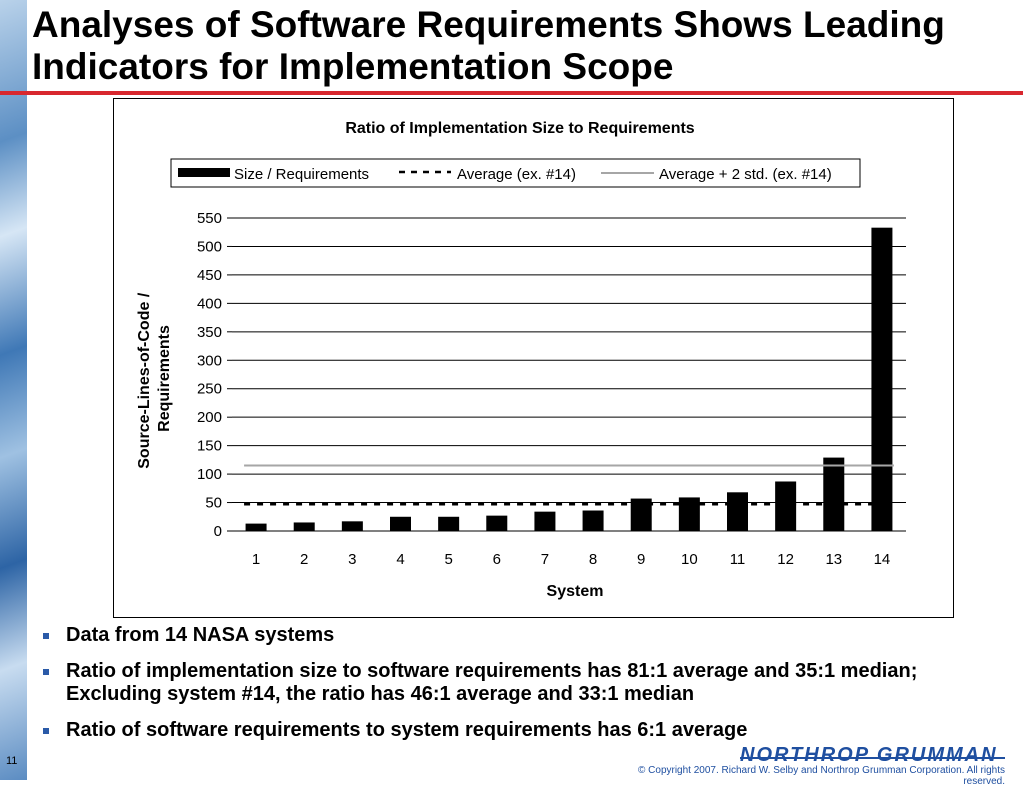 The image size is (1023, 787). What do you see at coordinates (144, 380) in the screenshot?
I see `y-axis-label-line-1: Source-Lines-of-Code /` at bounding box center [144, 380].